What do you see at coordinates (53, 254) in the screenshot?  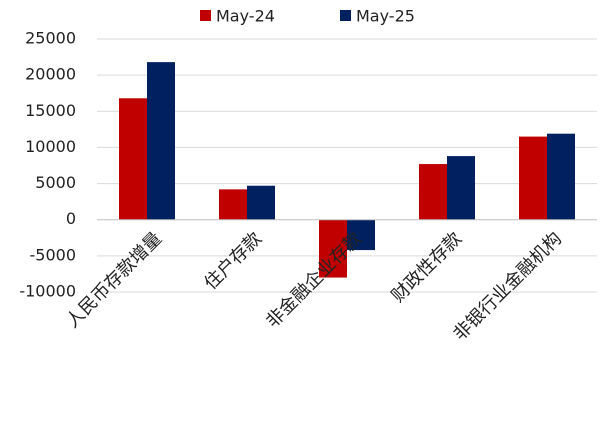 I see `y-tick-label: -5000` at bounding box center [53, 254].